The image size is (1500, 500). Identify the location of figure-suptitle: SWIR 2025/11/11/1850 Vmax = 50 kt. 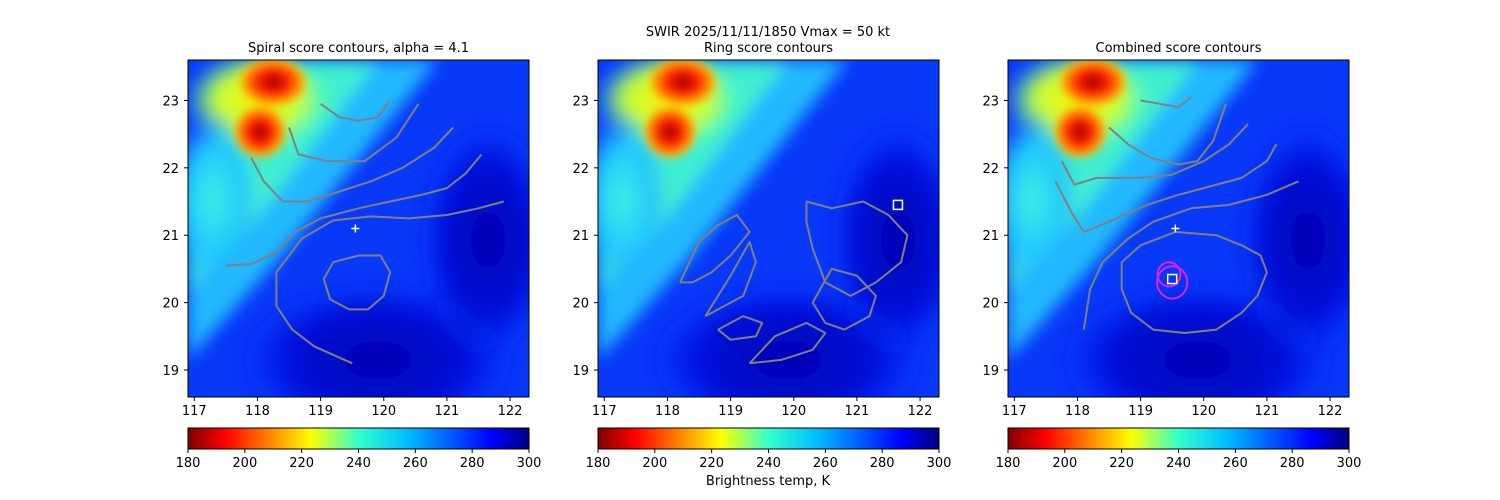
(768, 32).